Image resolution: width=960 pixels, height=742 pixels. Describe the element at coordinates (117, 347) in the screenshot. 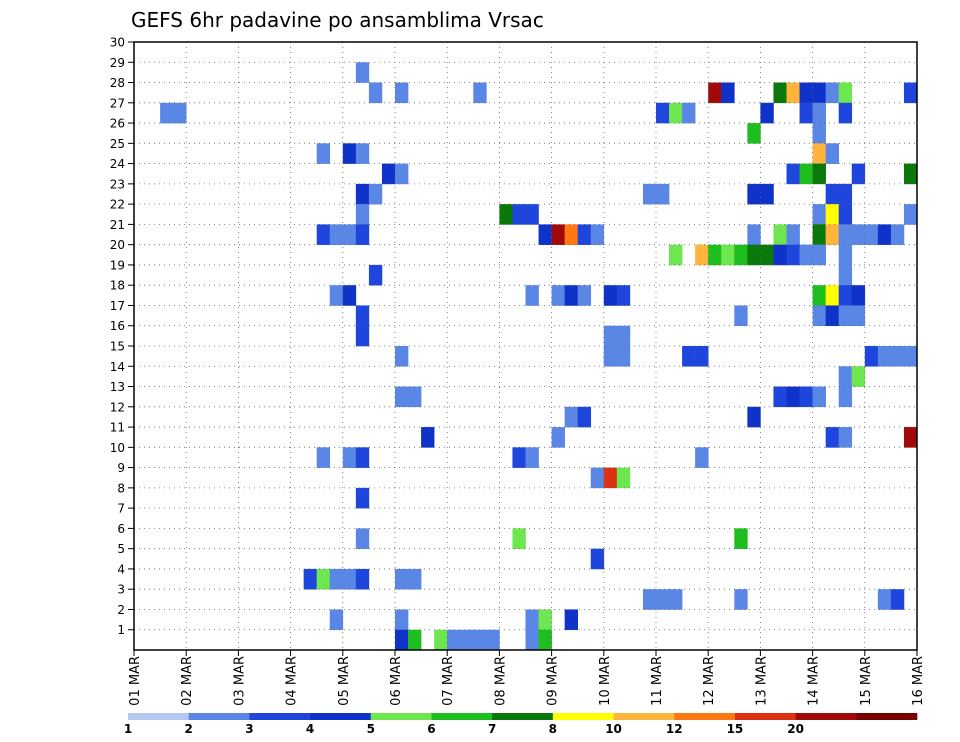

I see `y-tick-label: 15` at that location.